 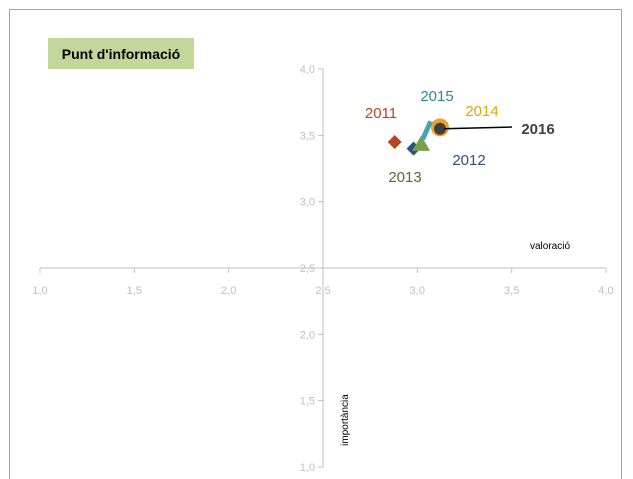 I want to click on point-2013, so click(x=421, y=143).